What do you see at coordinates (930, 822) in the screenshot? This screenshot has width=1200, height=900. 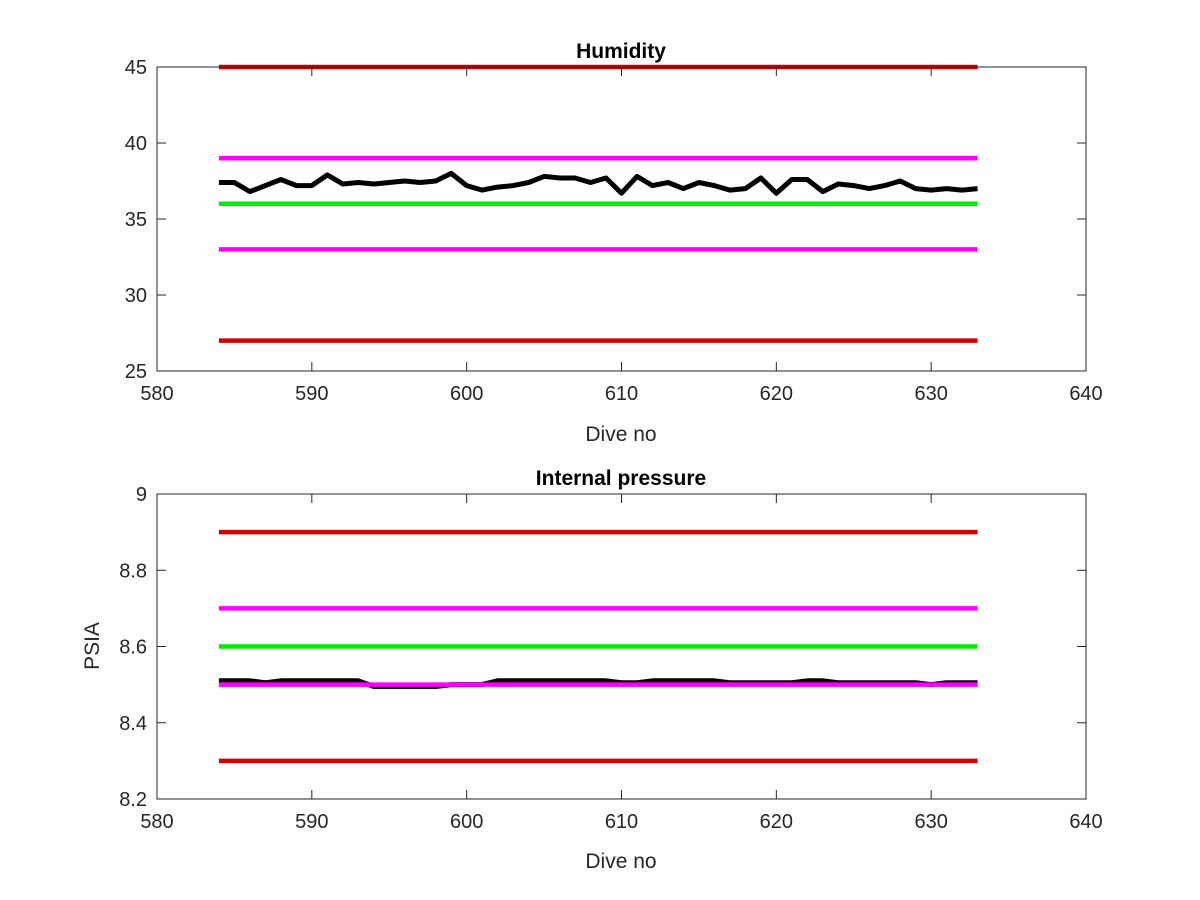 I see `pressure-x-tick-label: 630` at bounding box center [930, 822].